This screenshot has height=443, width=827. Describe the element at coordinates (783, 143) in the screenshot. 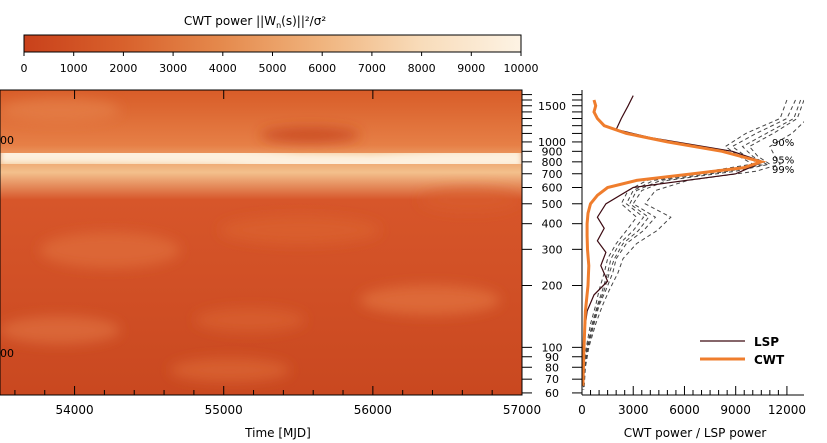

I see `significance-label: 90%` at that location.